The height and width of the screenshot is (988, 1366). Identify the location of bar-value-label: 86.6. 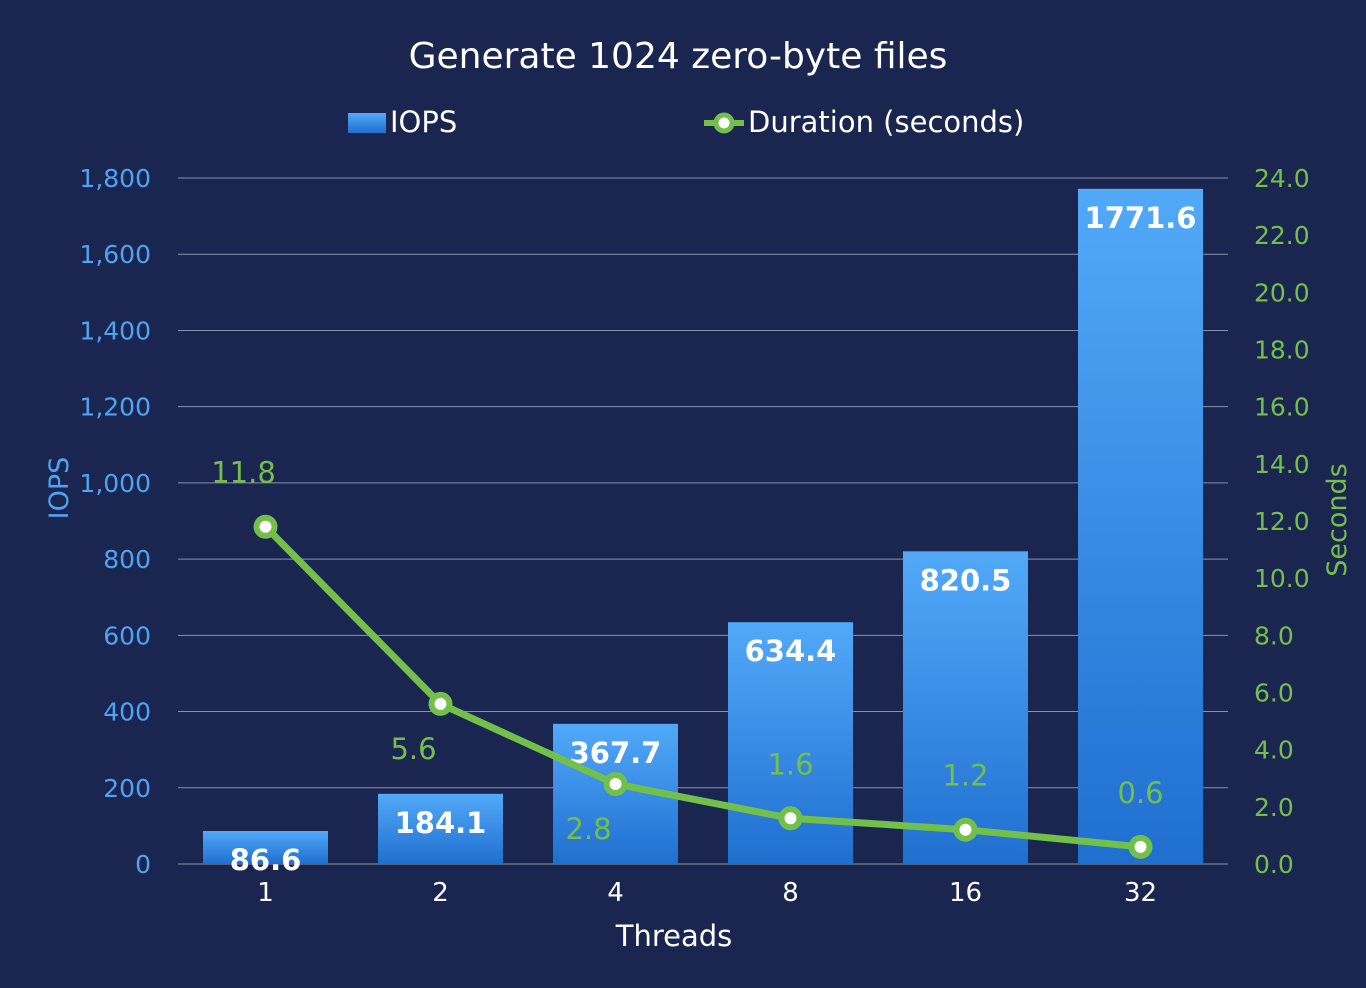
(266, 860).